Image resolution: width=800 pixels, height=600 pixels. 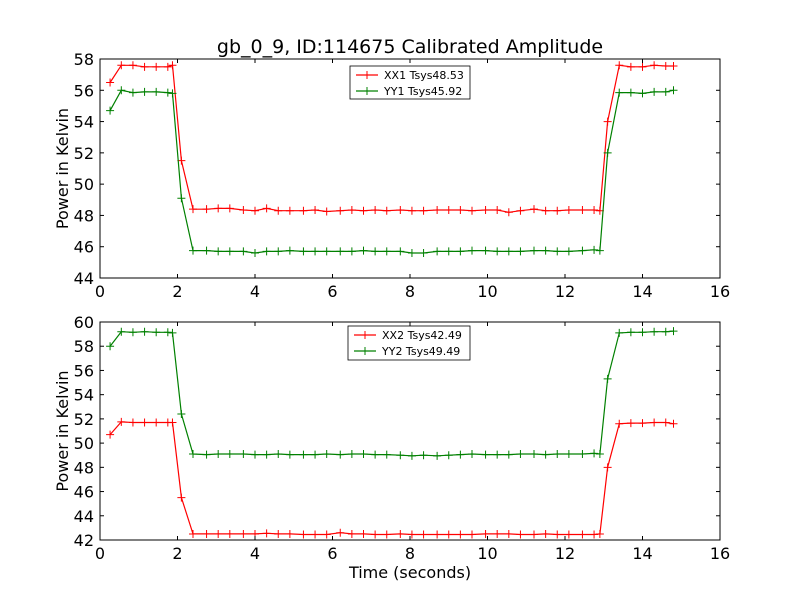 What do you see at coordinates (487, 553) in the screenshot?
I see `bottom-plot-x-tick-label: 10` at bounding box center [487, 553].